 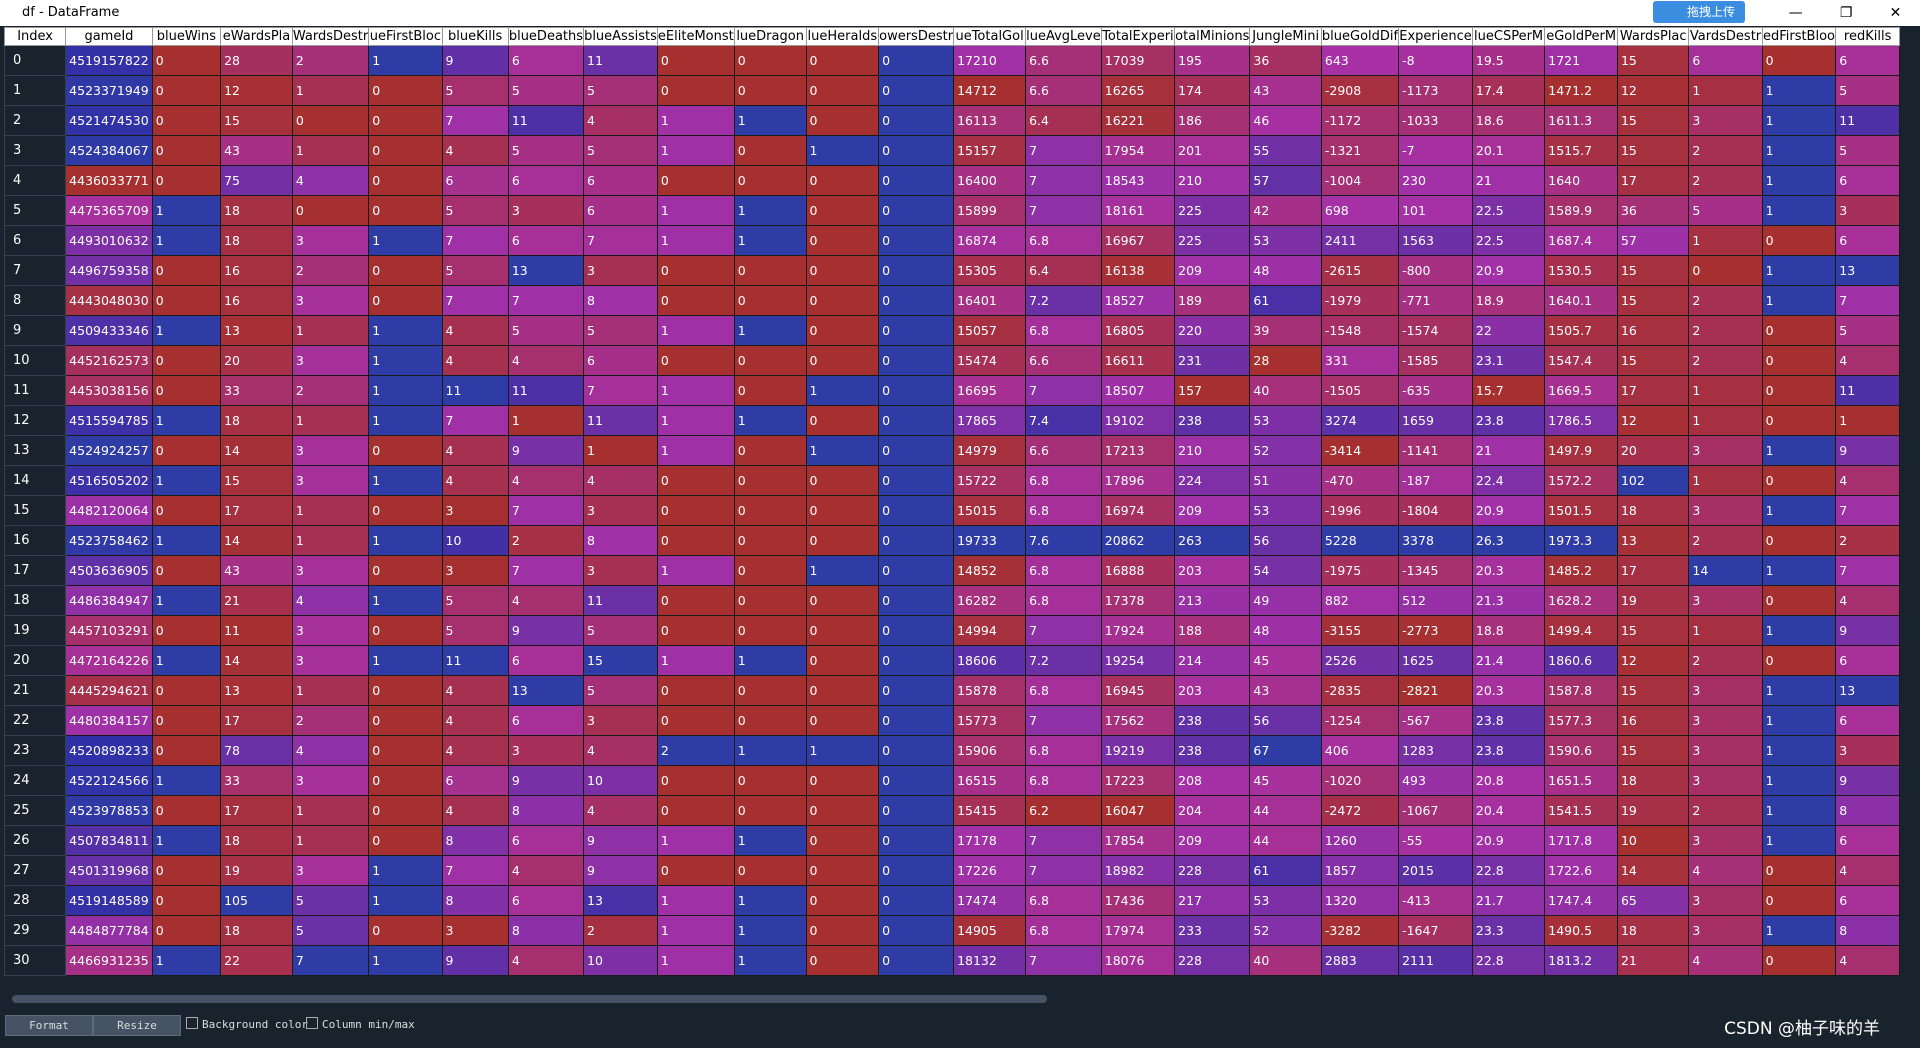 What do you see at coordinates (1063, 120) in the screenshot?
I see `cell: 6.4` at bounding box center [1063, 120].